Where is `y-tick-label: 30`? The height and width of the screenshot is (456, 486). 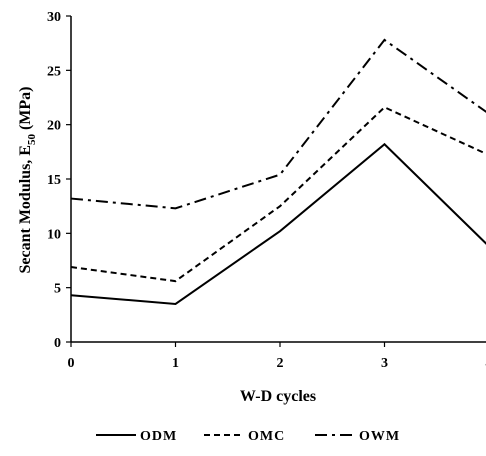
y-tick-label: 30 is located at coordinates (54, 17).